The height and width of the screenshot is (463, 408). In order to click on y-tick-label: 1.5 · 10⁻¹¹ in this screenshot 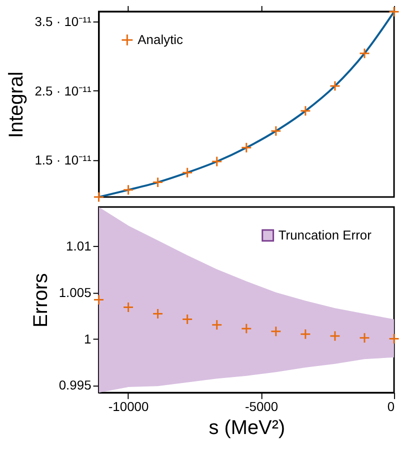, I will do `click(63, 160)`.